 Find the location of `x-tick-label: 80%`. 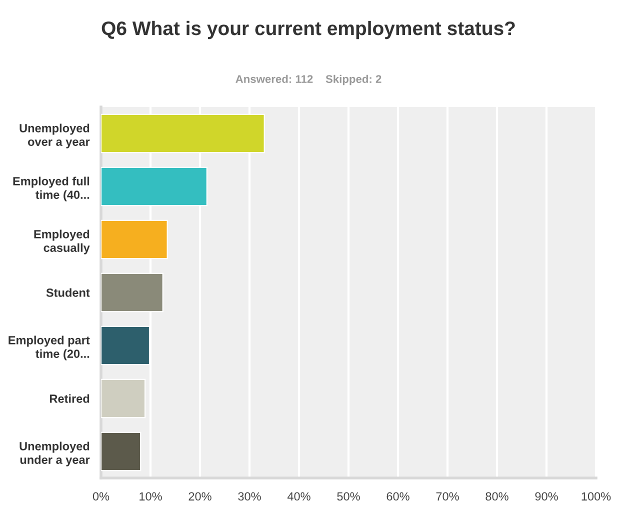

x-tick-label: 80% is located at coordinates (497, 496).